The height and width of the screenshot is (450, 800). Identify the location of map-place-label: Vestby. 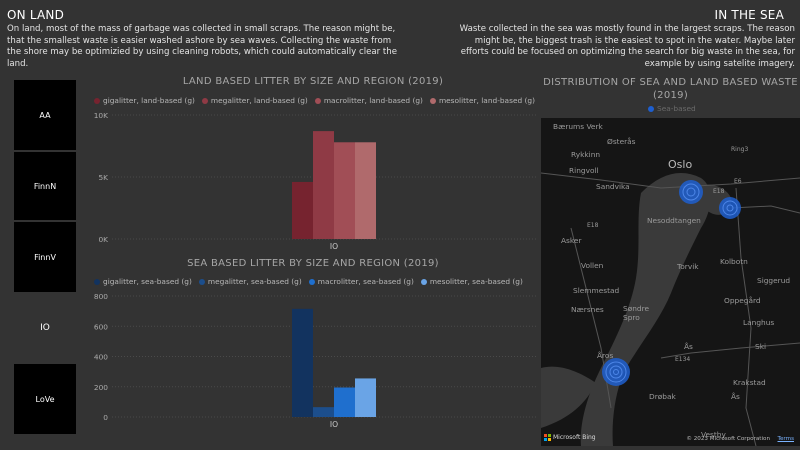
(713, 434).